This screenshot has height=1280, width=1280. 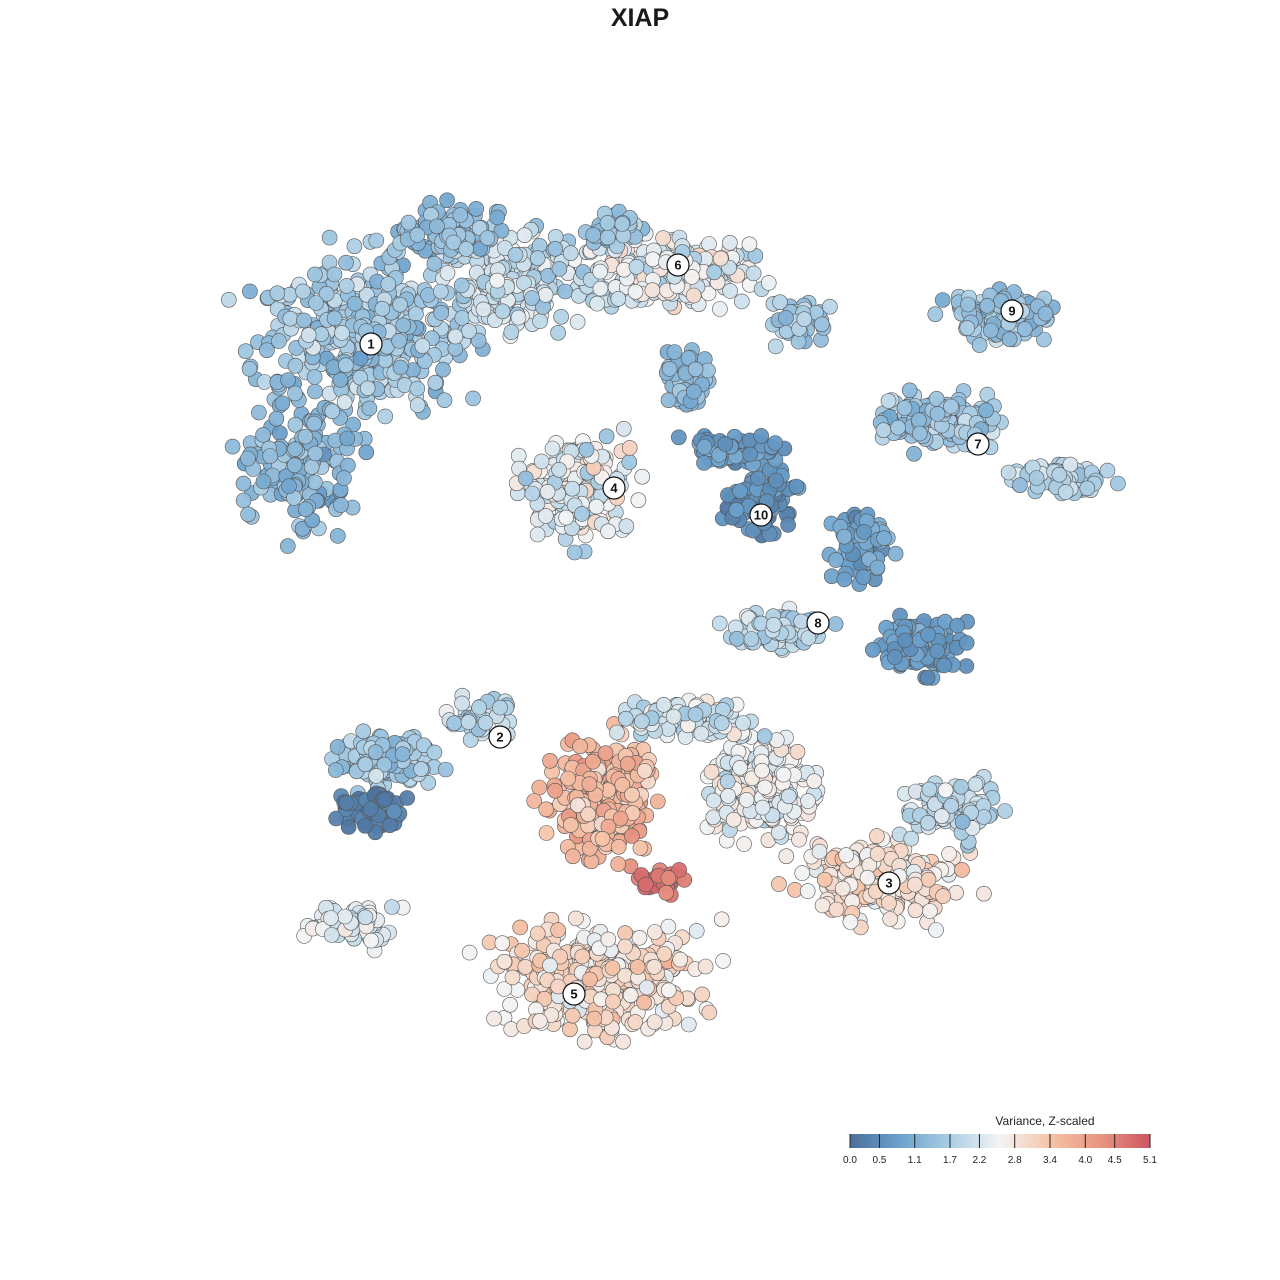 I want to click on cluster-label-2: 2, so click(x=500, y=737).